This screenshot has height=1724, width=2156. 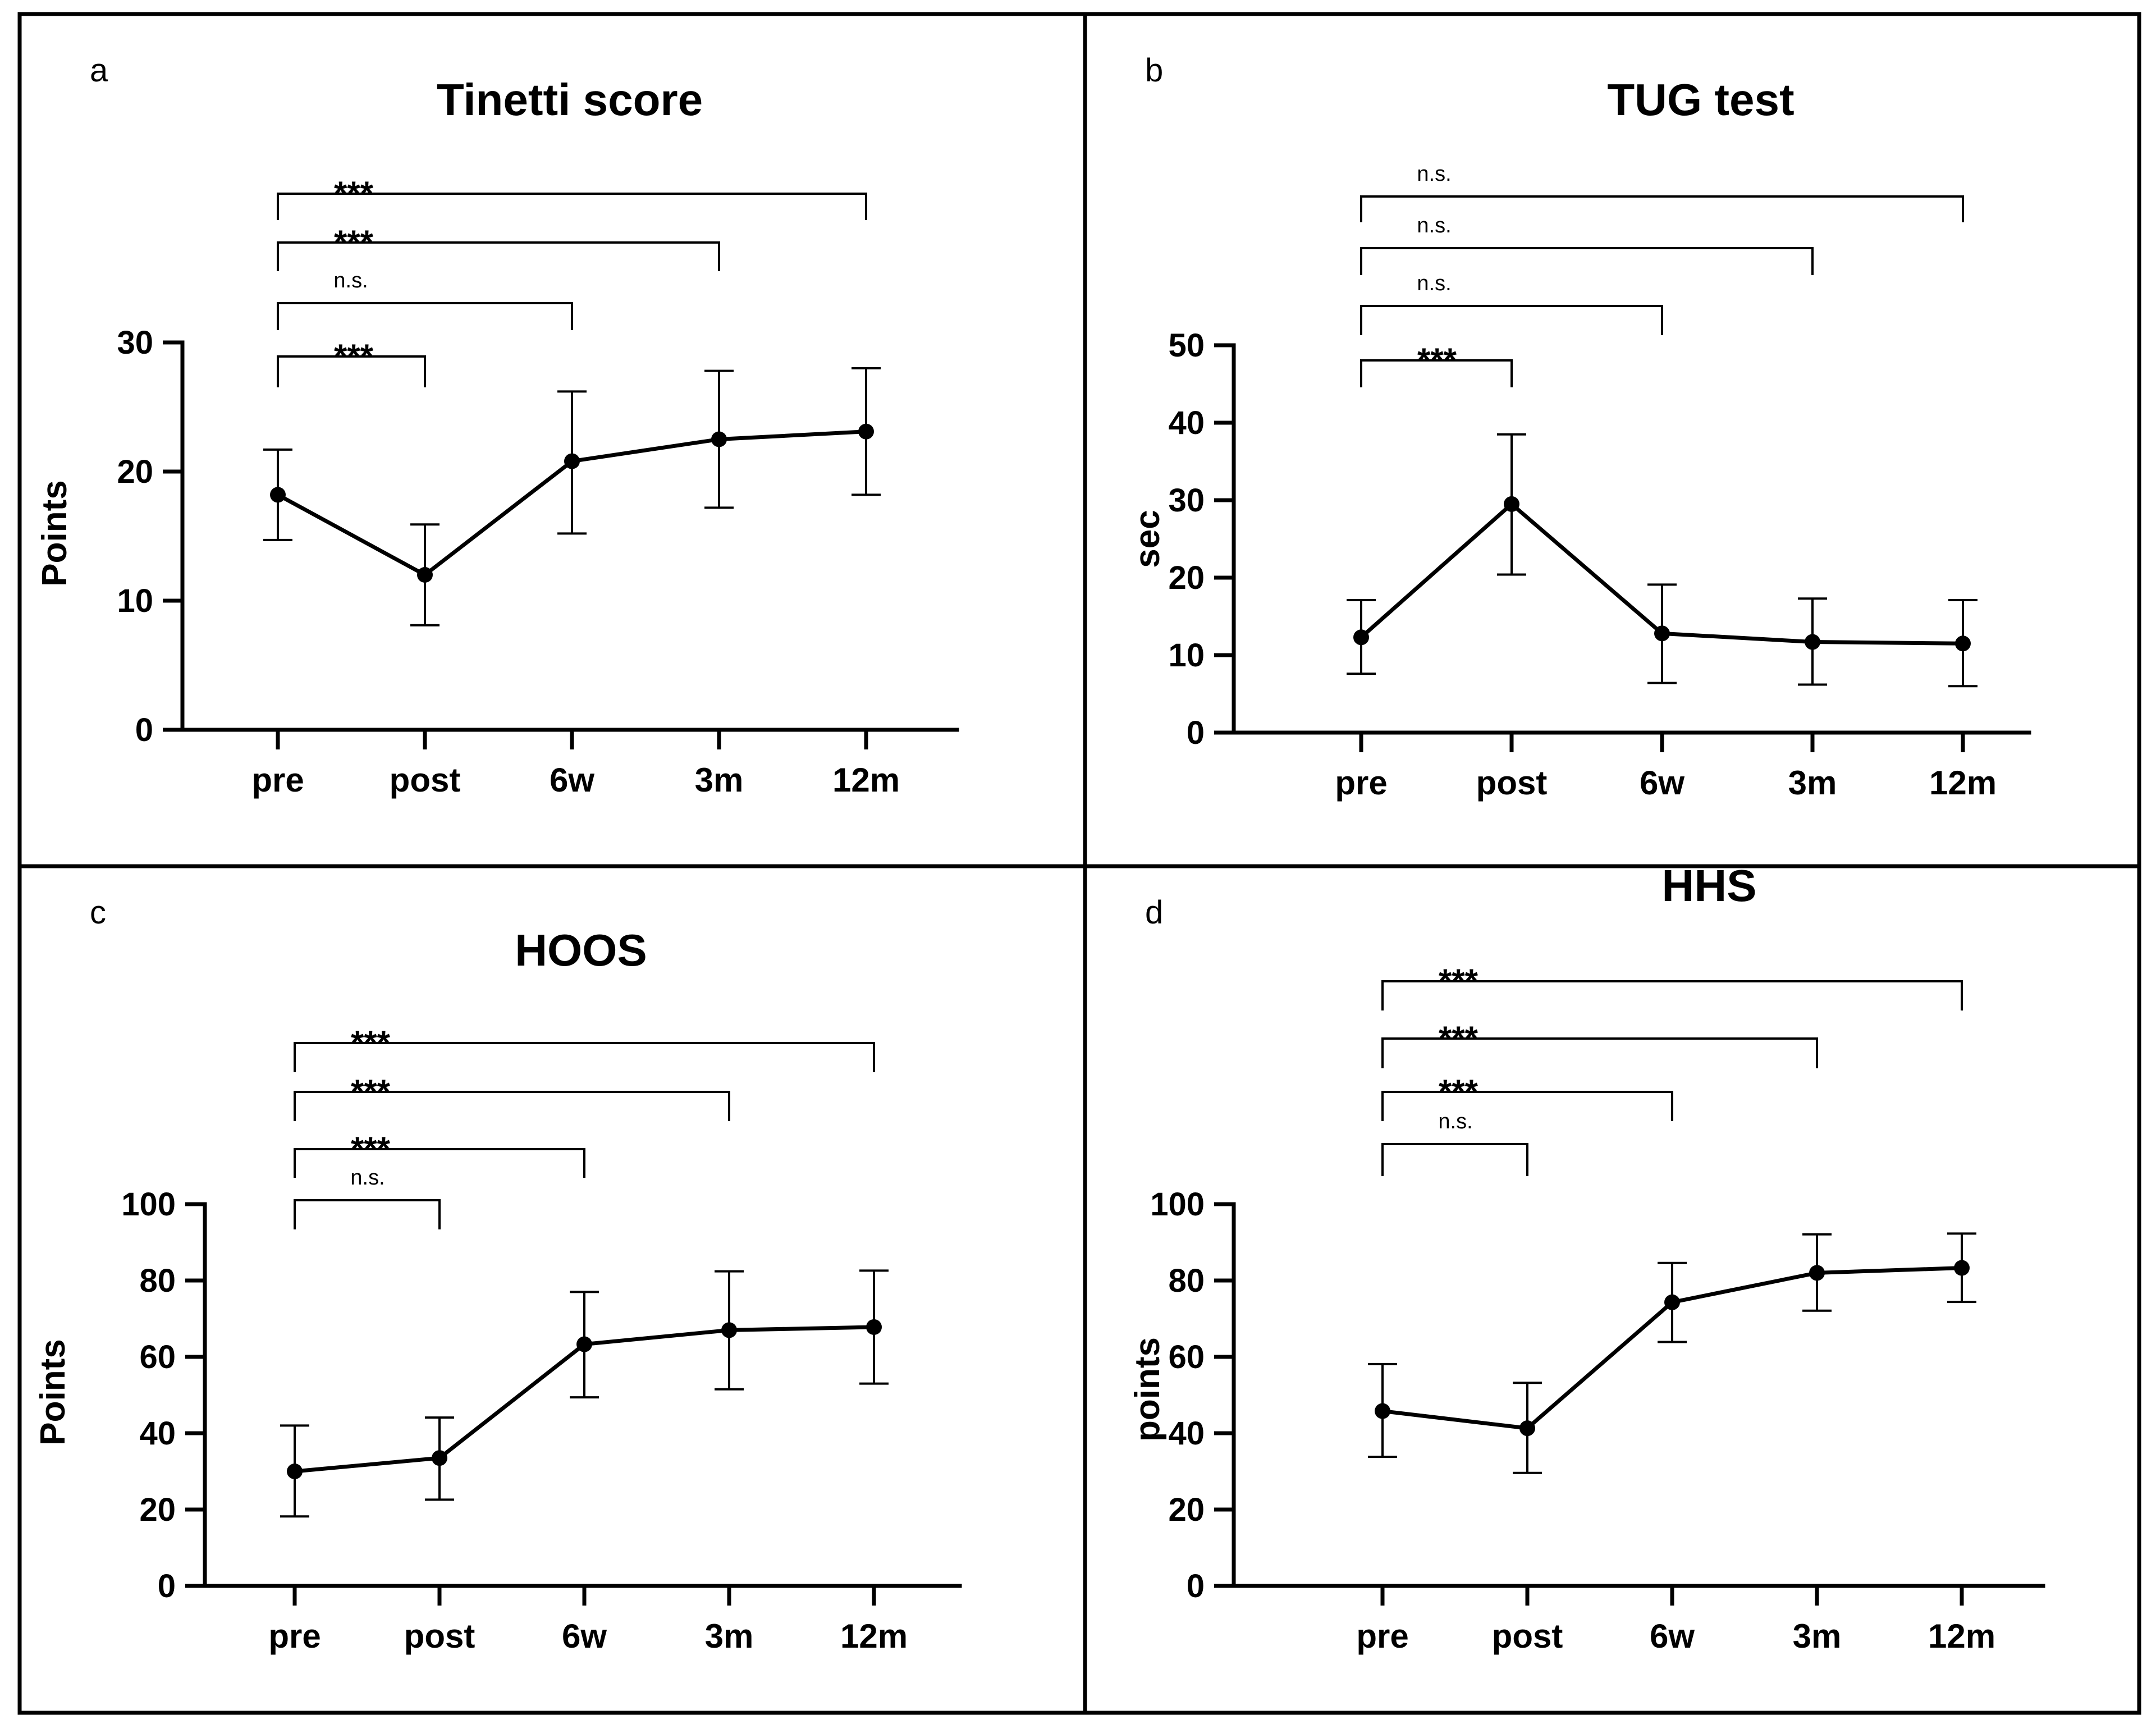 I want to click on y-axis-label: points, so click(x=1147, y=1389).